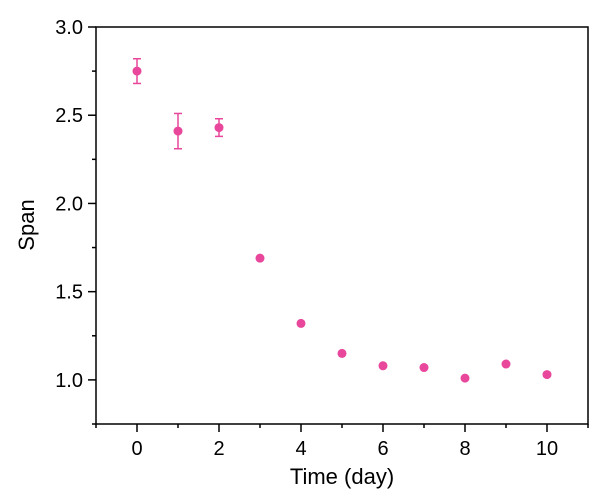 The height and width of the screenshot is (497, 616). I want to click on x-tick-label: 6, so click(382, 449).